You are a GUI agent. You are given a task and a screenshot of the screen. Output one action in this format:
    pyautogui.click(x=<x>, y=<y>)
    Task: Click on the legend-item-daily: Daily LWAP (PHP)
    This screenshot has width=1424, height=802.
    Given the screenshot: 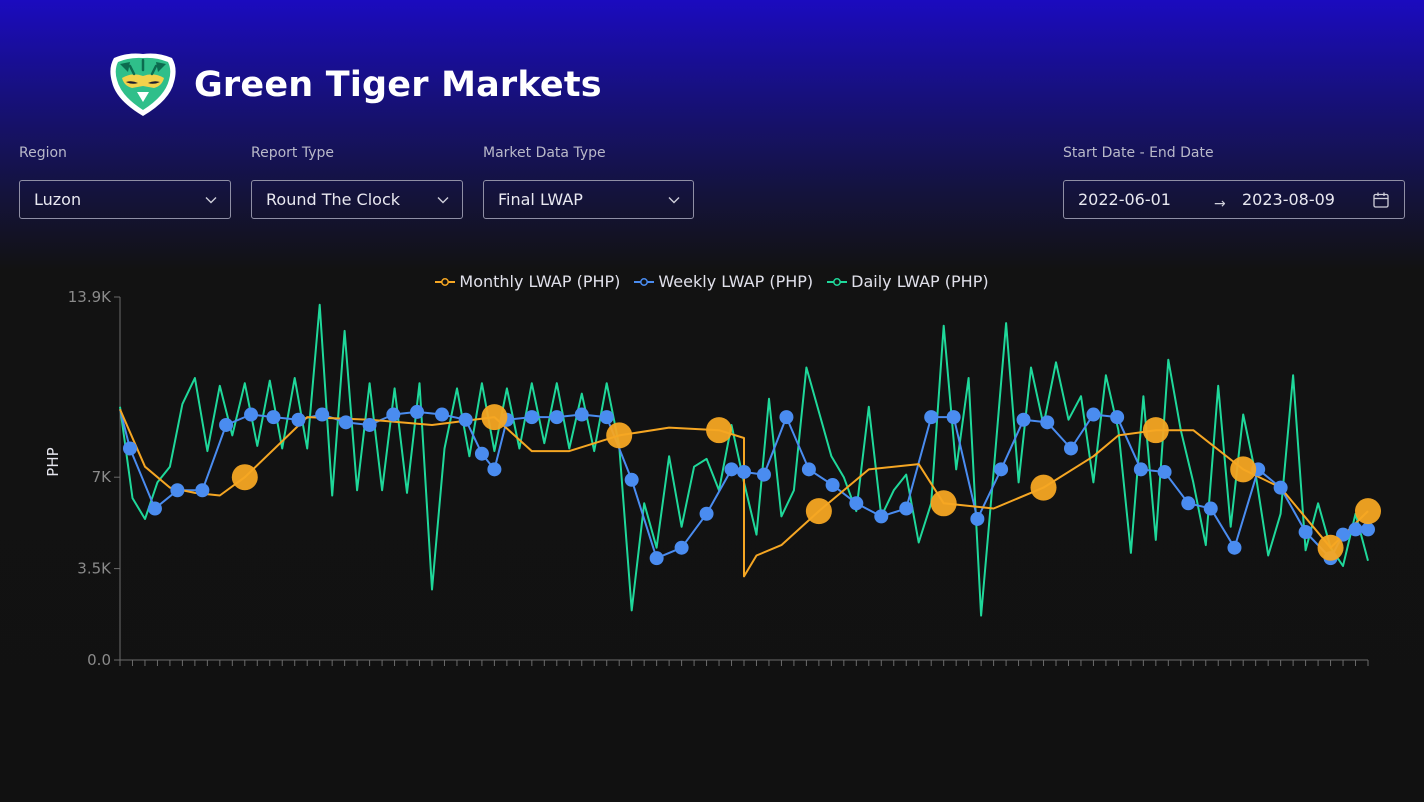 What is the action you would take?
    pyautogui.click(x=908, y=281)
    